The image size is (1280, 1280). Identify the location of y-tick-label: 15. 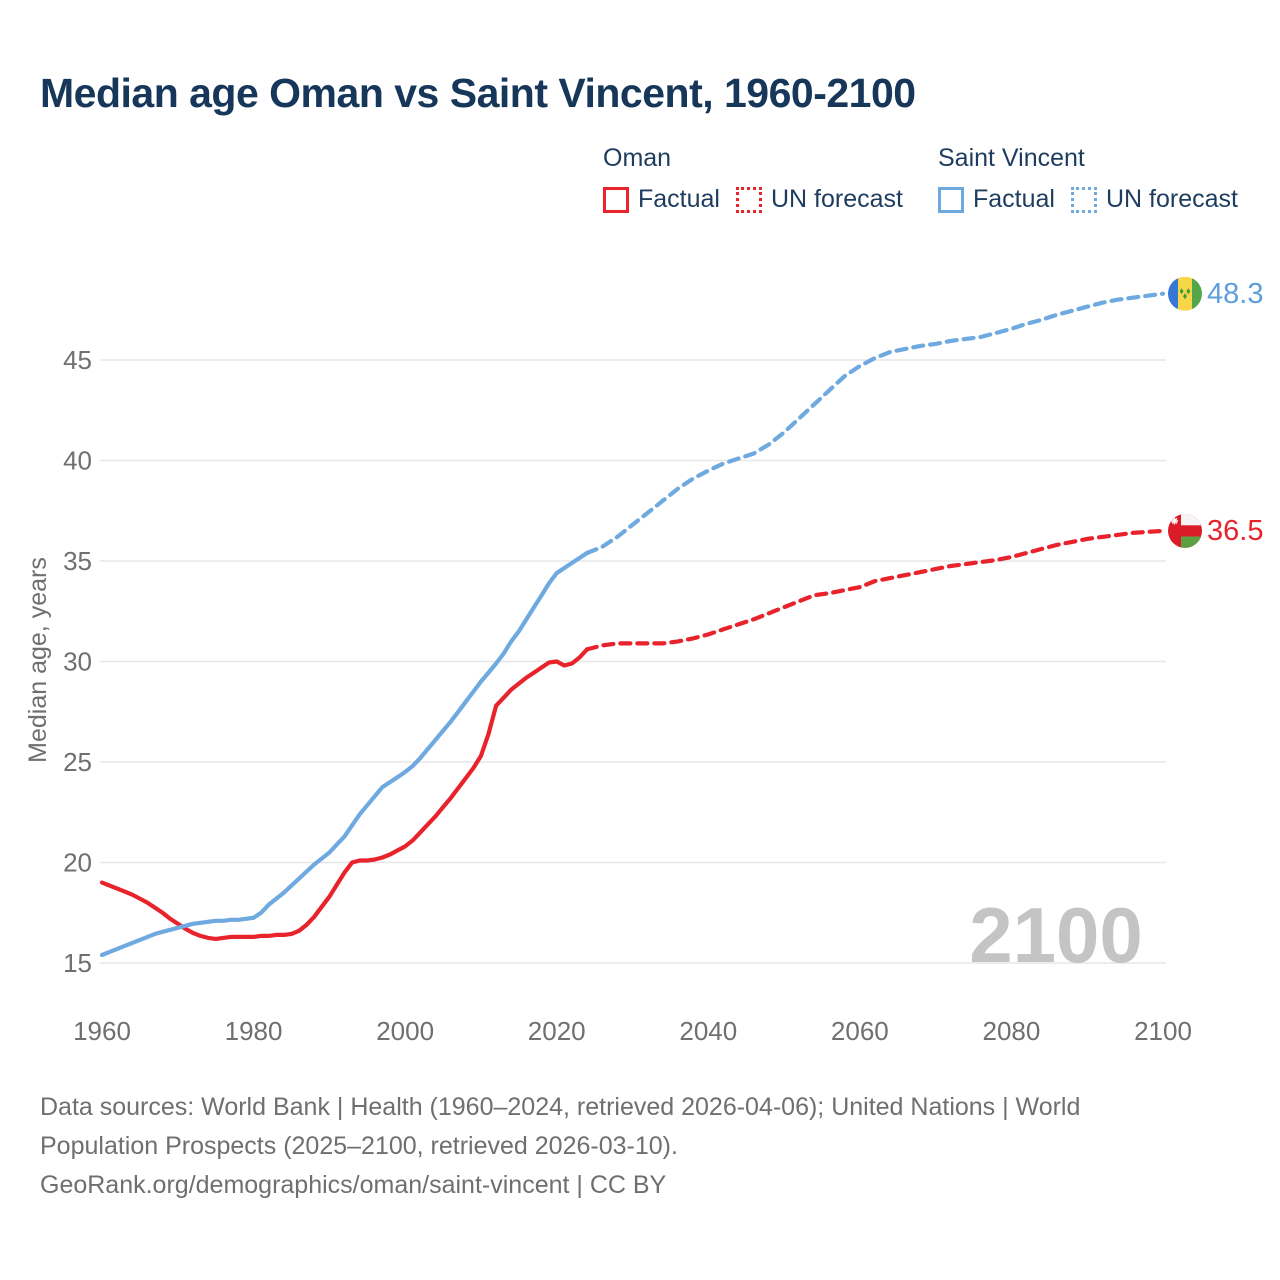
(77, 963).